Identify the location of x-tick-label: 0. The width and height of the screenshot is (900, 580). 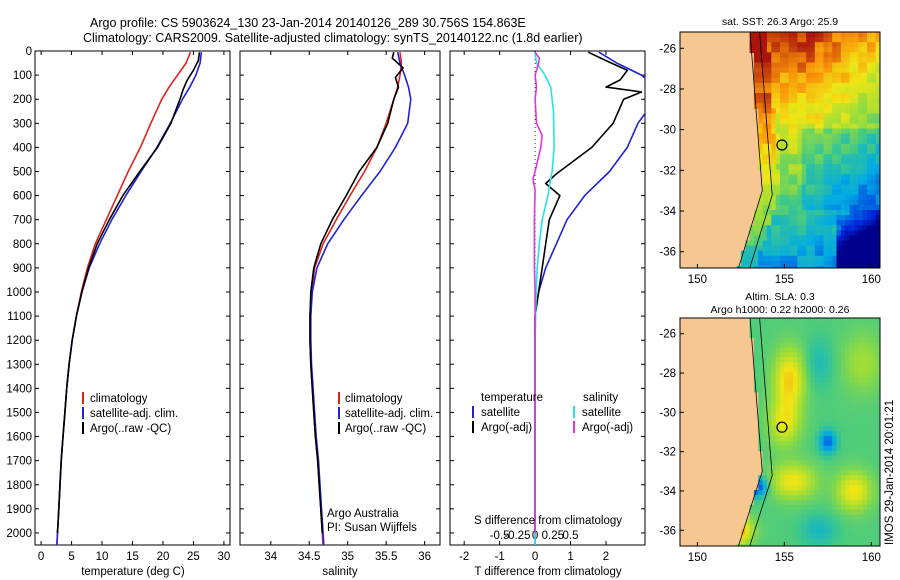
(41, 557).